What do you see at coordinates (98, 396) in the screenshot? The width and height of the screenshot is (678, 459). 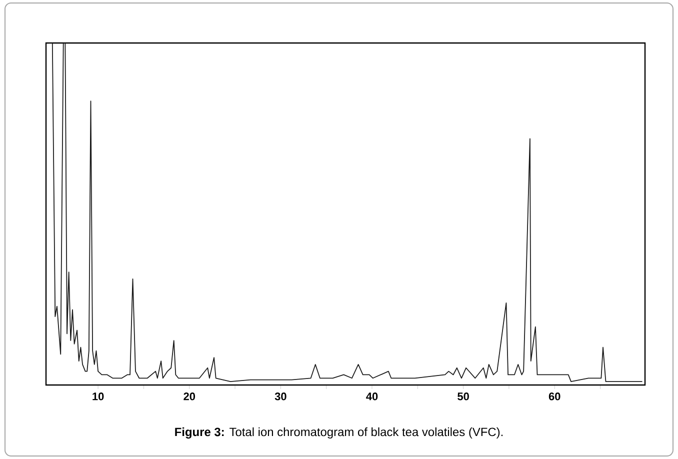 I see `x-tick-label: 10` at bounding box center [98, 396].